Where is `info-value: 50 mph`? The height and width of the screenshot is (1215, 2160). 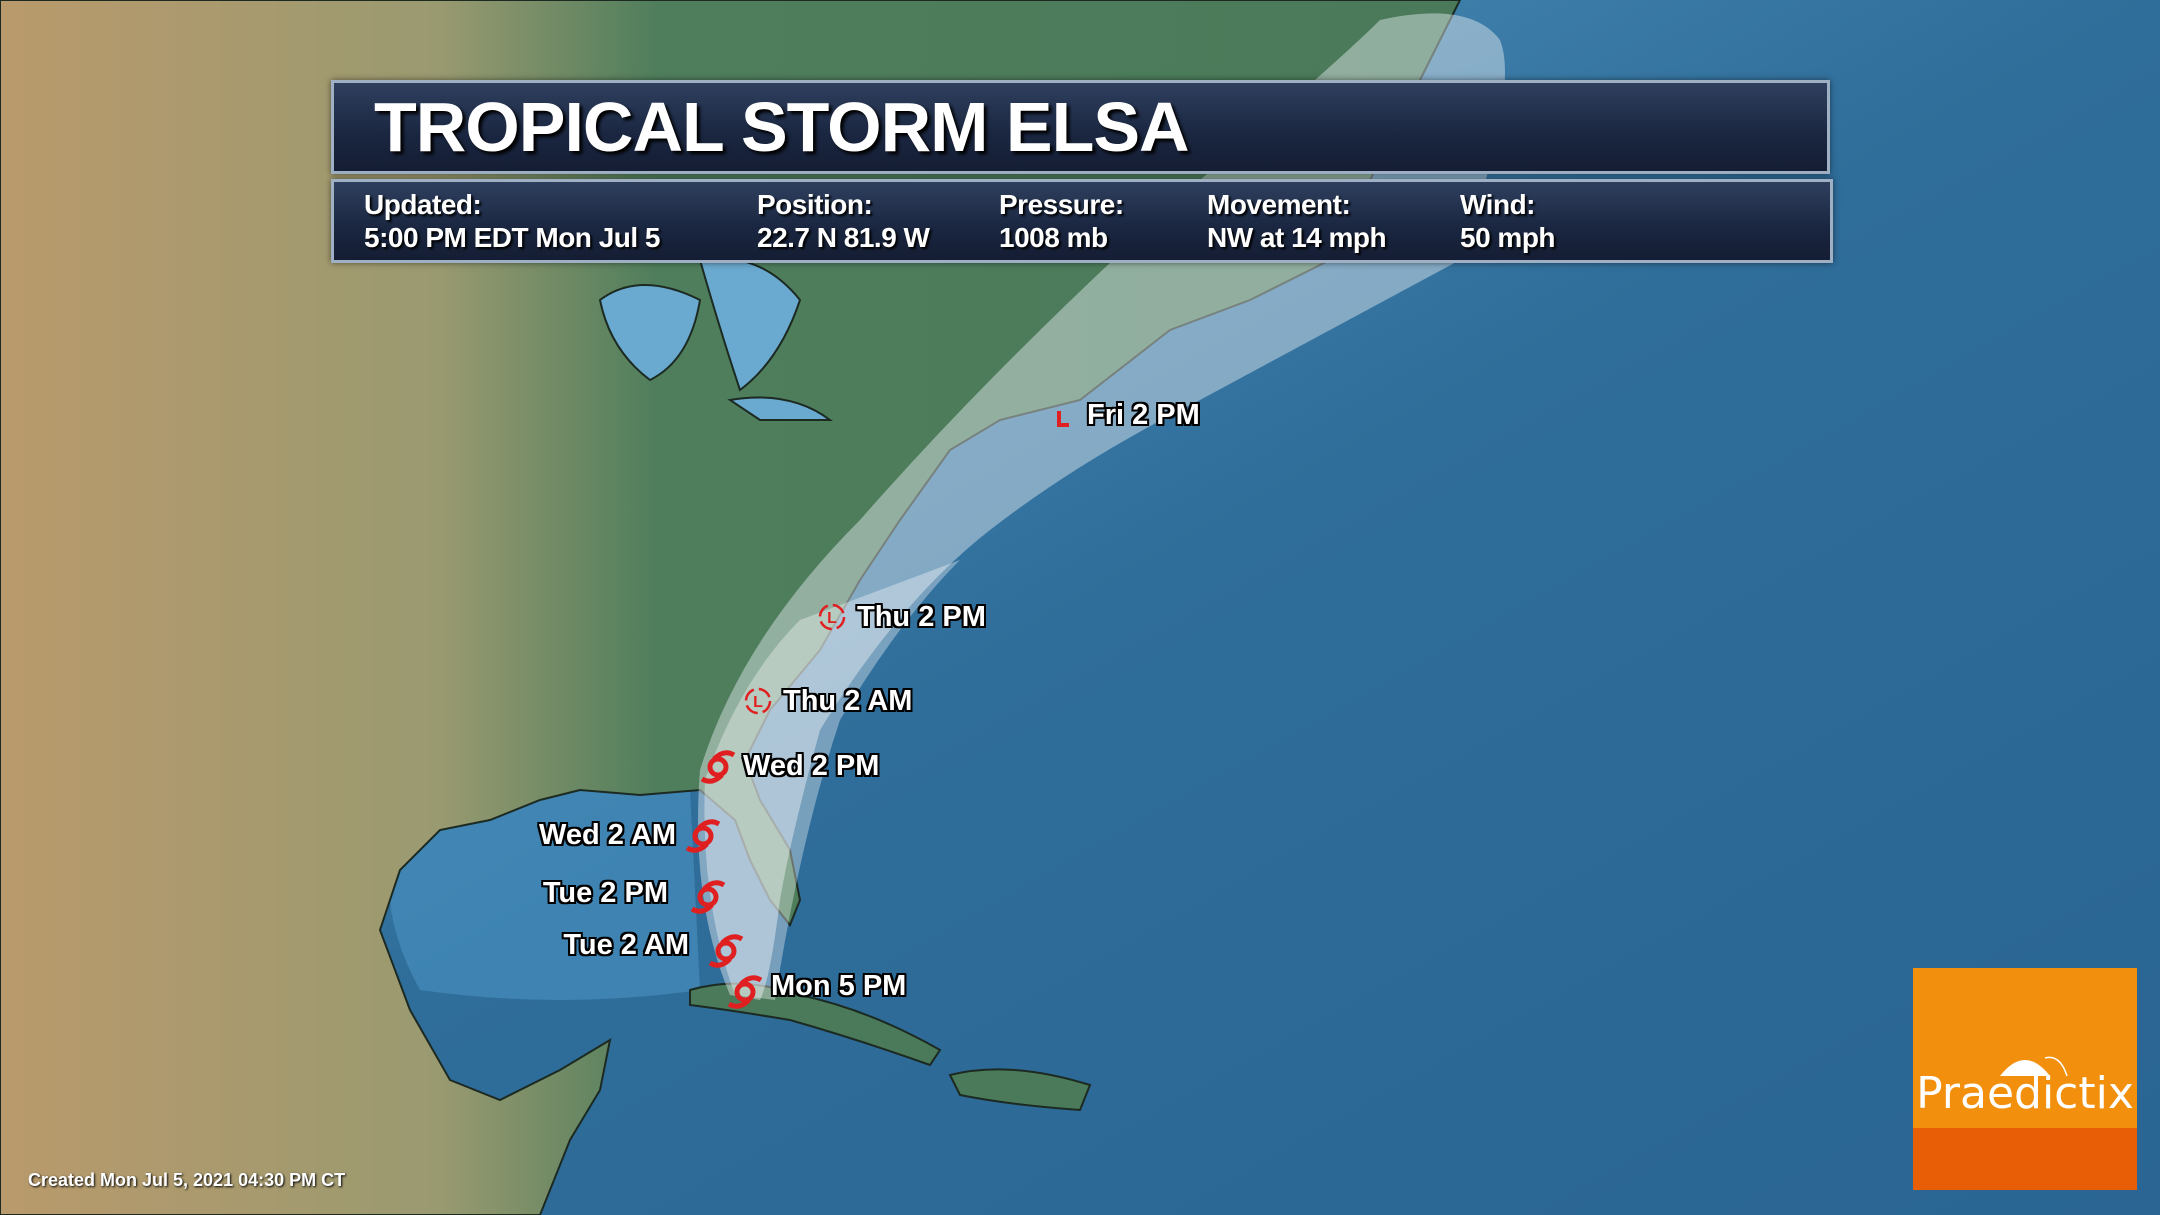
info-value: 50 mph is located at coordinates (1508, 237).